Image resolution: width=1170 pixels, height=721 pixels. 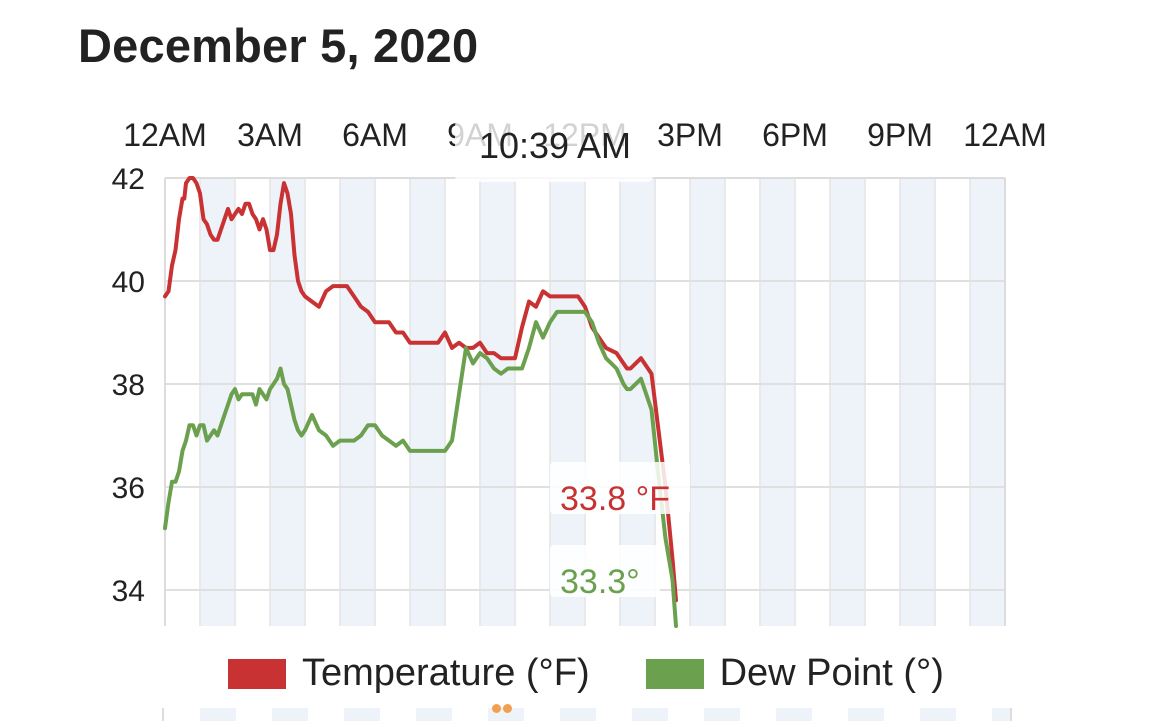 What do you see at coordinates (690, 135) in the screenshot?
I see `x-tick-label: 3PM` at bounding box center [690, 135].